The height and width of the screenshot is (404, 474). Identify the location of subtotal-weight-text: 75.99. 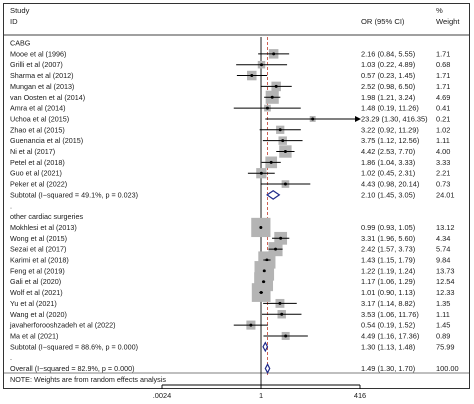
(445, 346).